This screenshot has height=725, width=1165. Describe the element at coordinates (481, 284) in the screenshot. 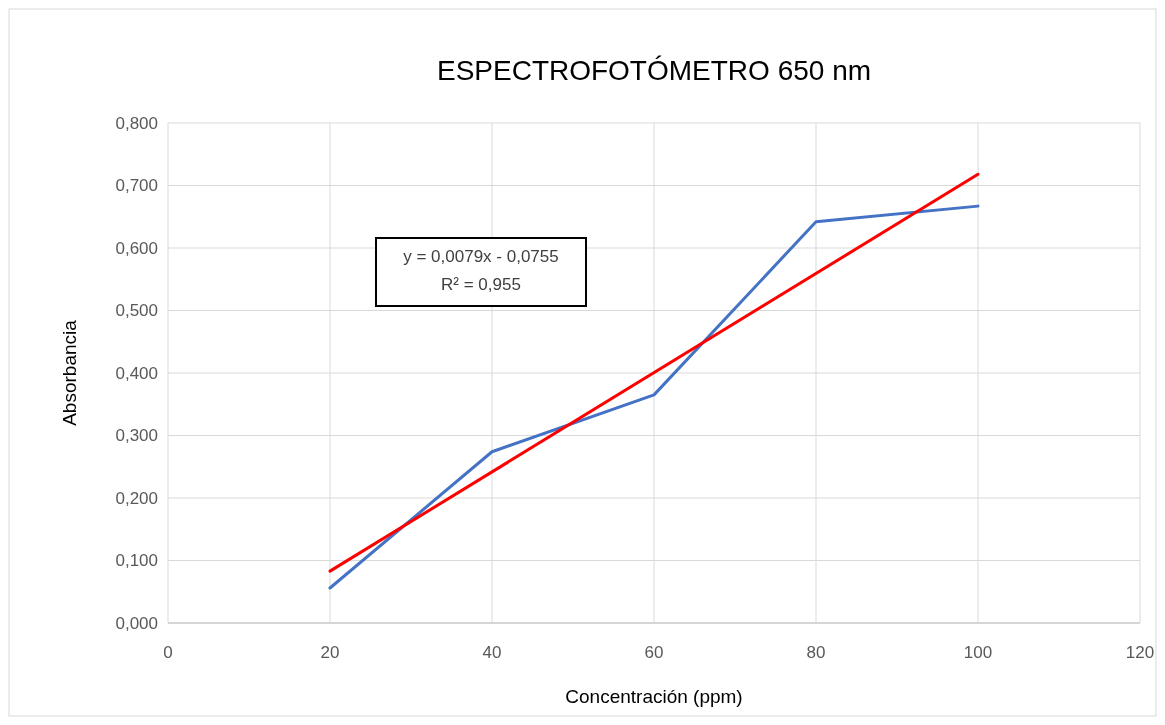

I see `annotation: R² = 0,955` at that location.